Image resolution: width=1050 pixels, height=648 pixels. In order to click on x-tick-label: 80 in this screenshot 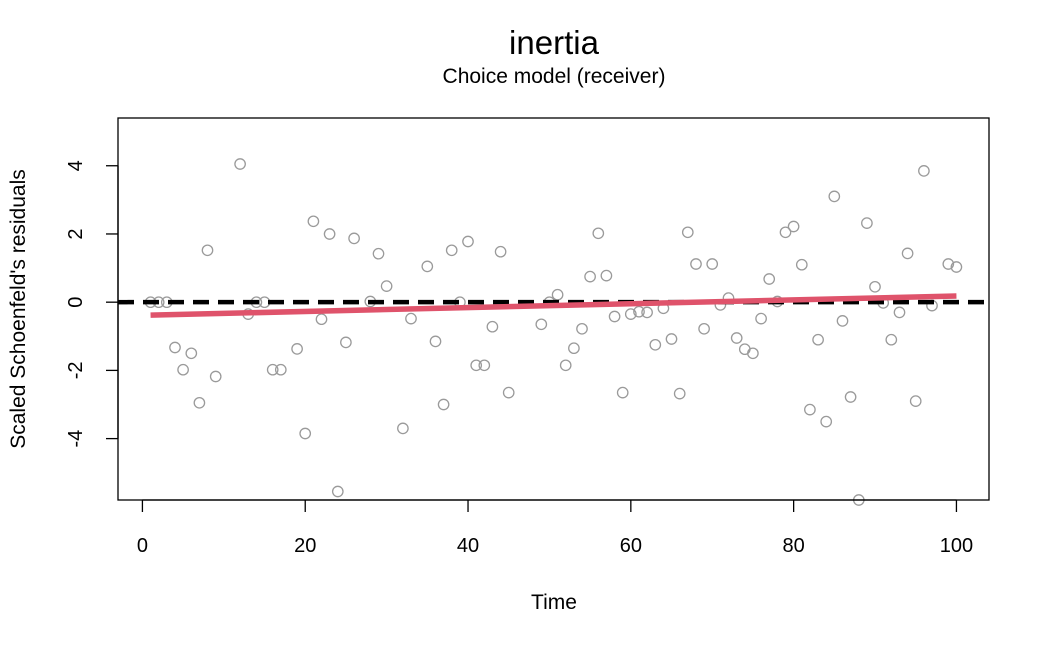, I will do `click(794, 546)`.